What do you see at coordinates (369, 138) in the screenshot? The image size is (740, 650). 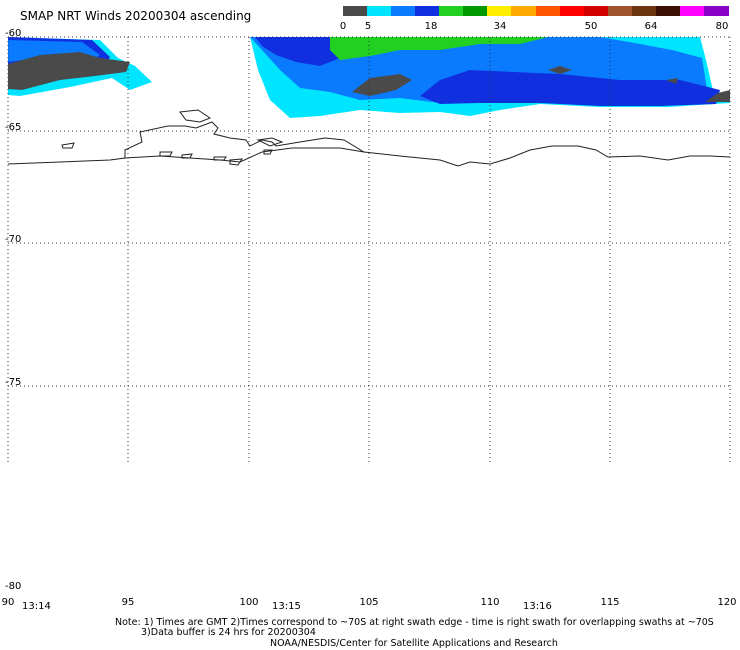 I see `antarctic-coastline` at bounding box center [369, 138].